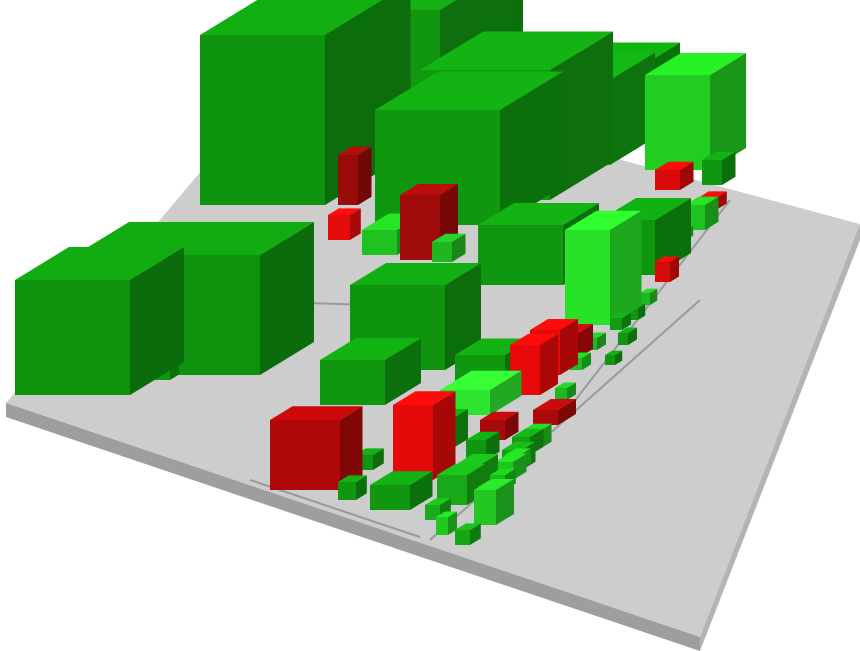 Image resolution: width=860 pixels, height=651 pixels. I want to click on block-s21-side, so click(586, 361).